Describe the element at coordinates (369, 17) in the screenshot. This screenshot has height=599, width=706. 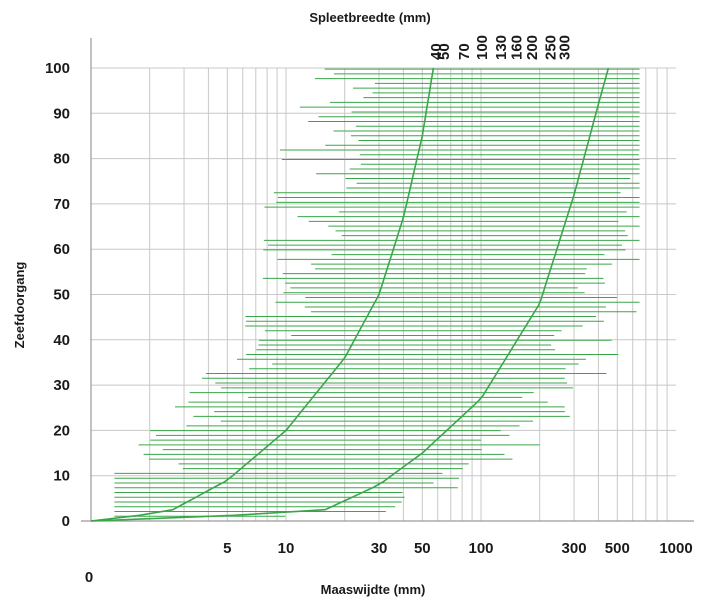
I see `top-axis-title: Spleetbreedte (mm)` at that location.